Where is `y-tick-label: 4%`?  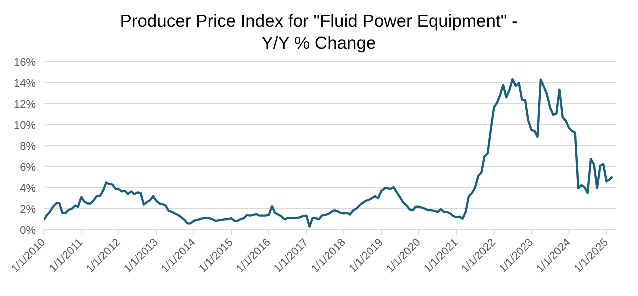
y-tick-label: 4% is located at coordinates (28, 188).